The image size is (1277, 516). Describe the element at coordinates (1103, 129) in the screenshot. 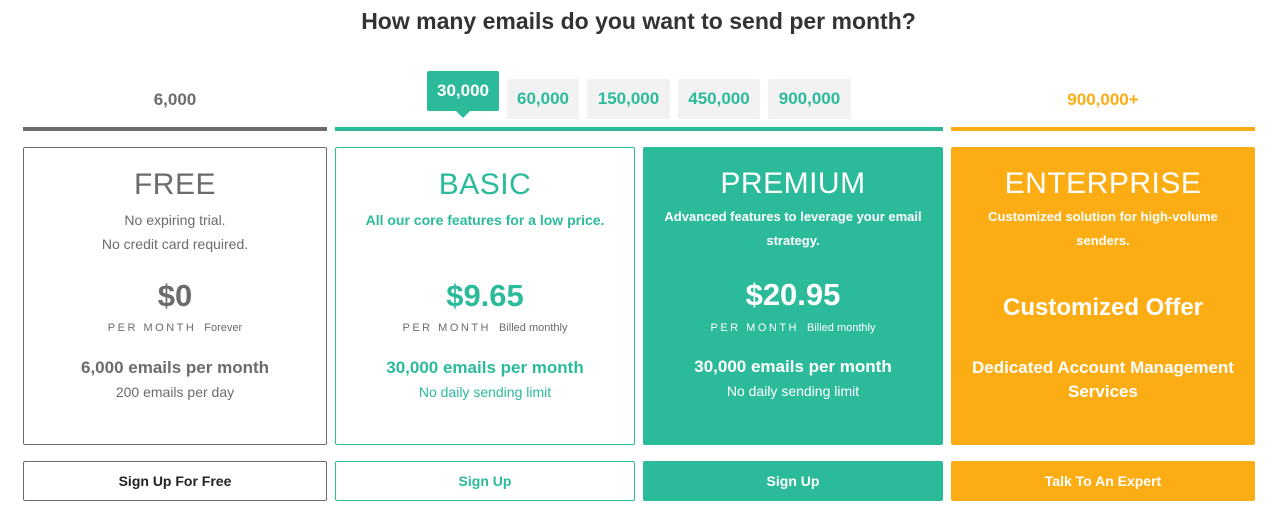

I see `enterprise-tier-bar` at that location.